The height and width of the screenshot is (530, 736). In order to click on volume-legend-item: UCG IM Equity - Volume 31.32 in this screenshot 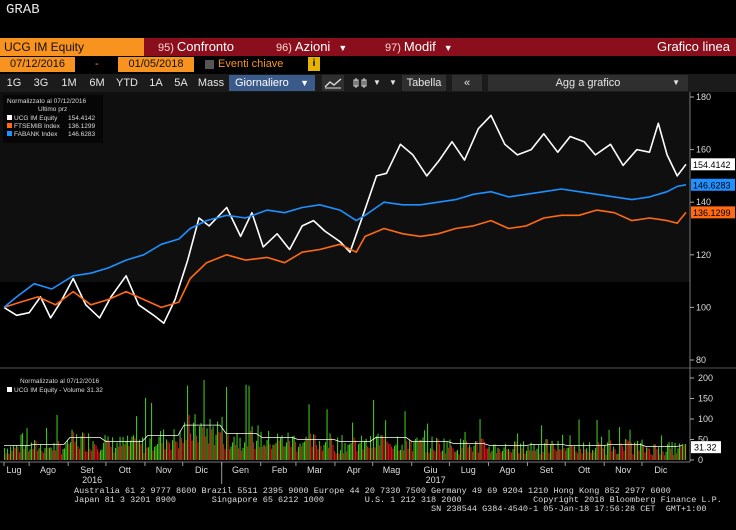, I will do `click(58, 390)`.